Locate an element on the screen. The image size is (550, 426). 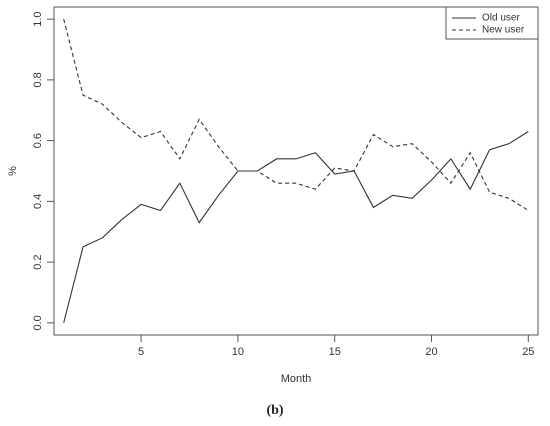
x-tick-label: 25 is located at coordinates (528, 352).